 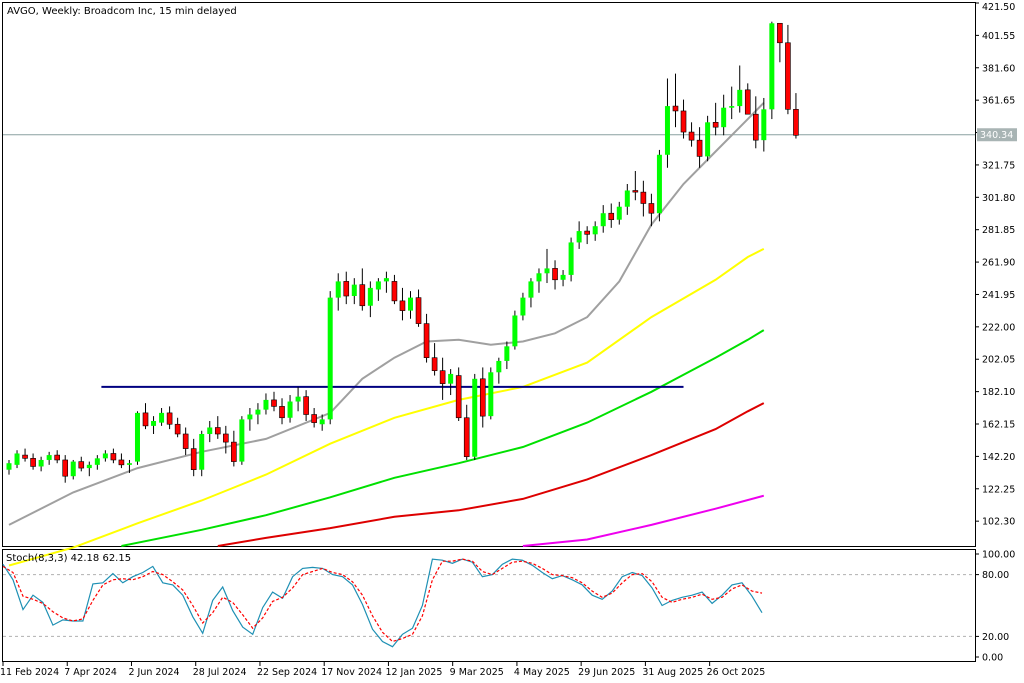 What do you see at coordinates (477, 672) in the screenshot?
I see `time-tick-label: 9 Mar 2025` at bounding box center [477, 672].